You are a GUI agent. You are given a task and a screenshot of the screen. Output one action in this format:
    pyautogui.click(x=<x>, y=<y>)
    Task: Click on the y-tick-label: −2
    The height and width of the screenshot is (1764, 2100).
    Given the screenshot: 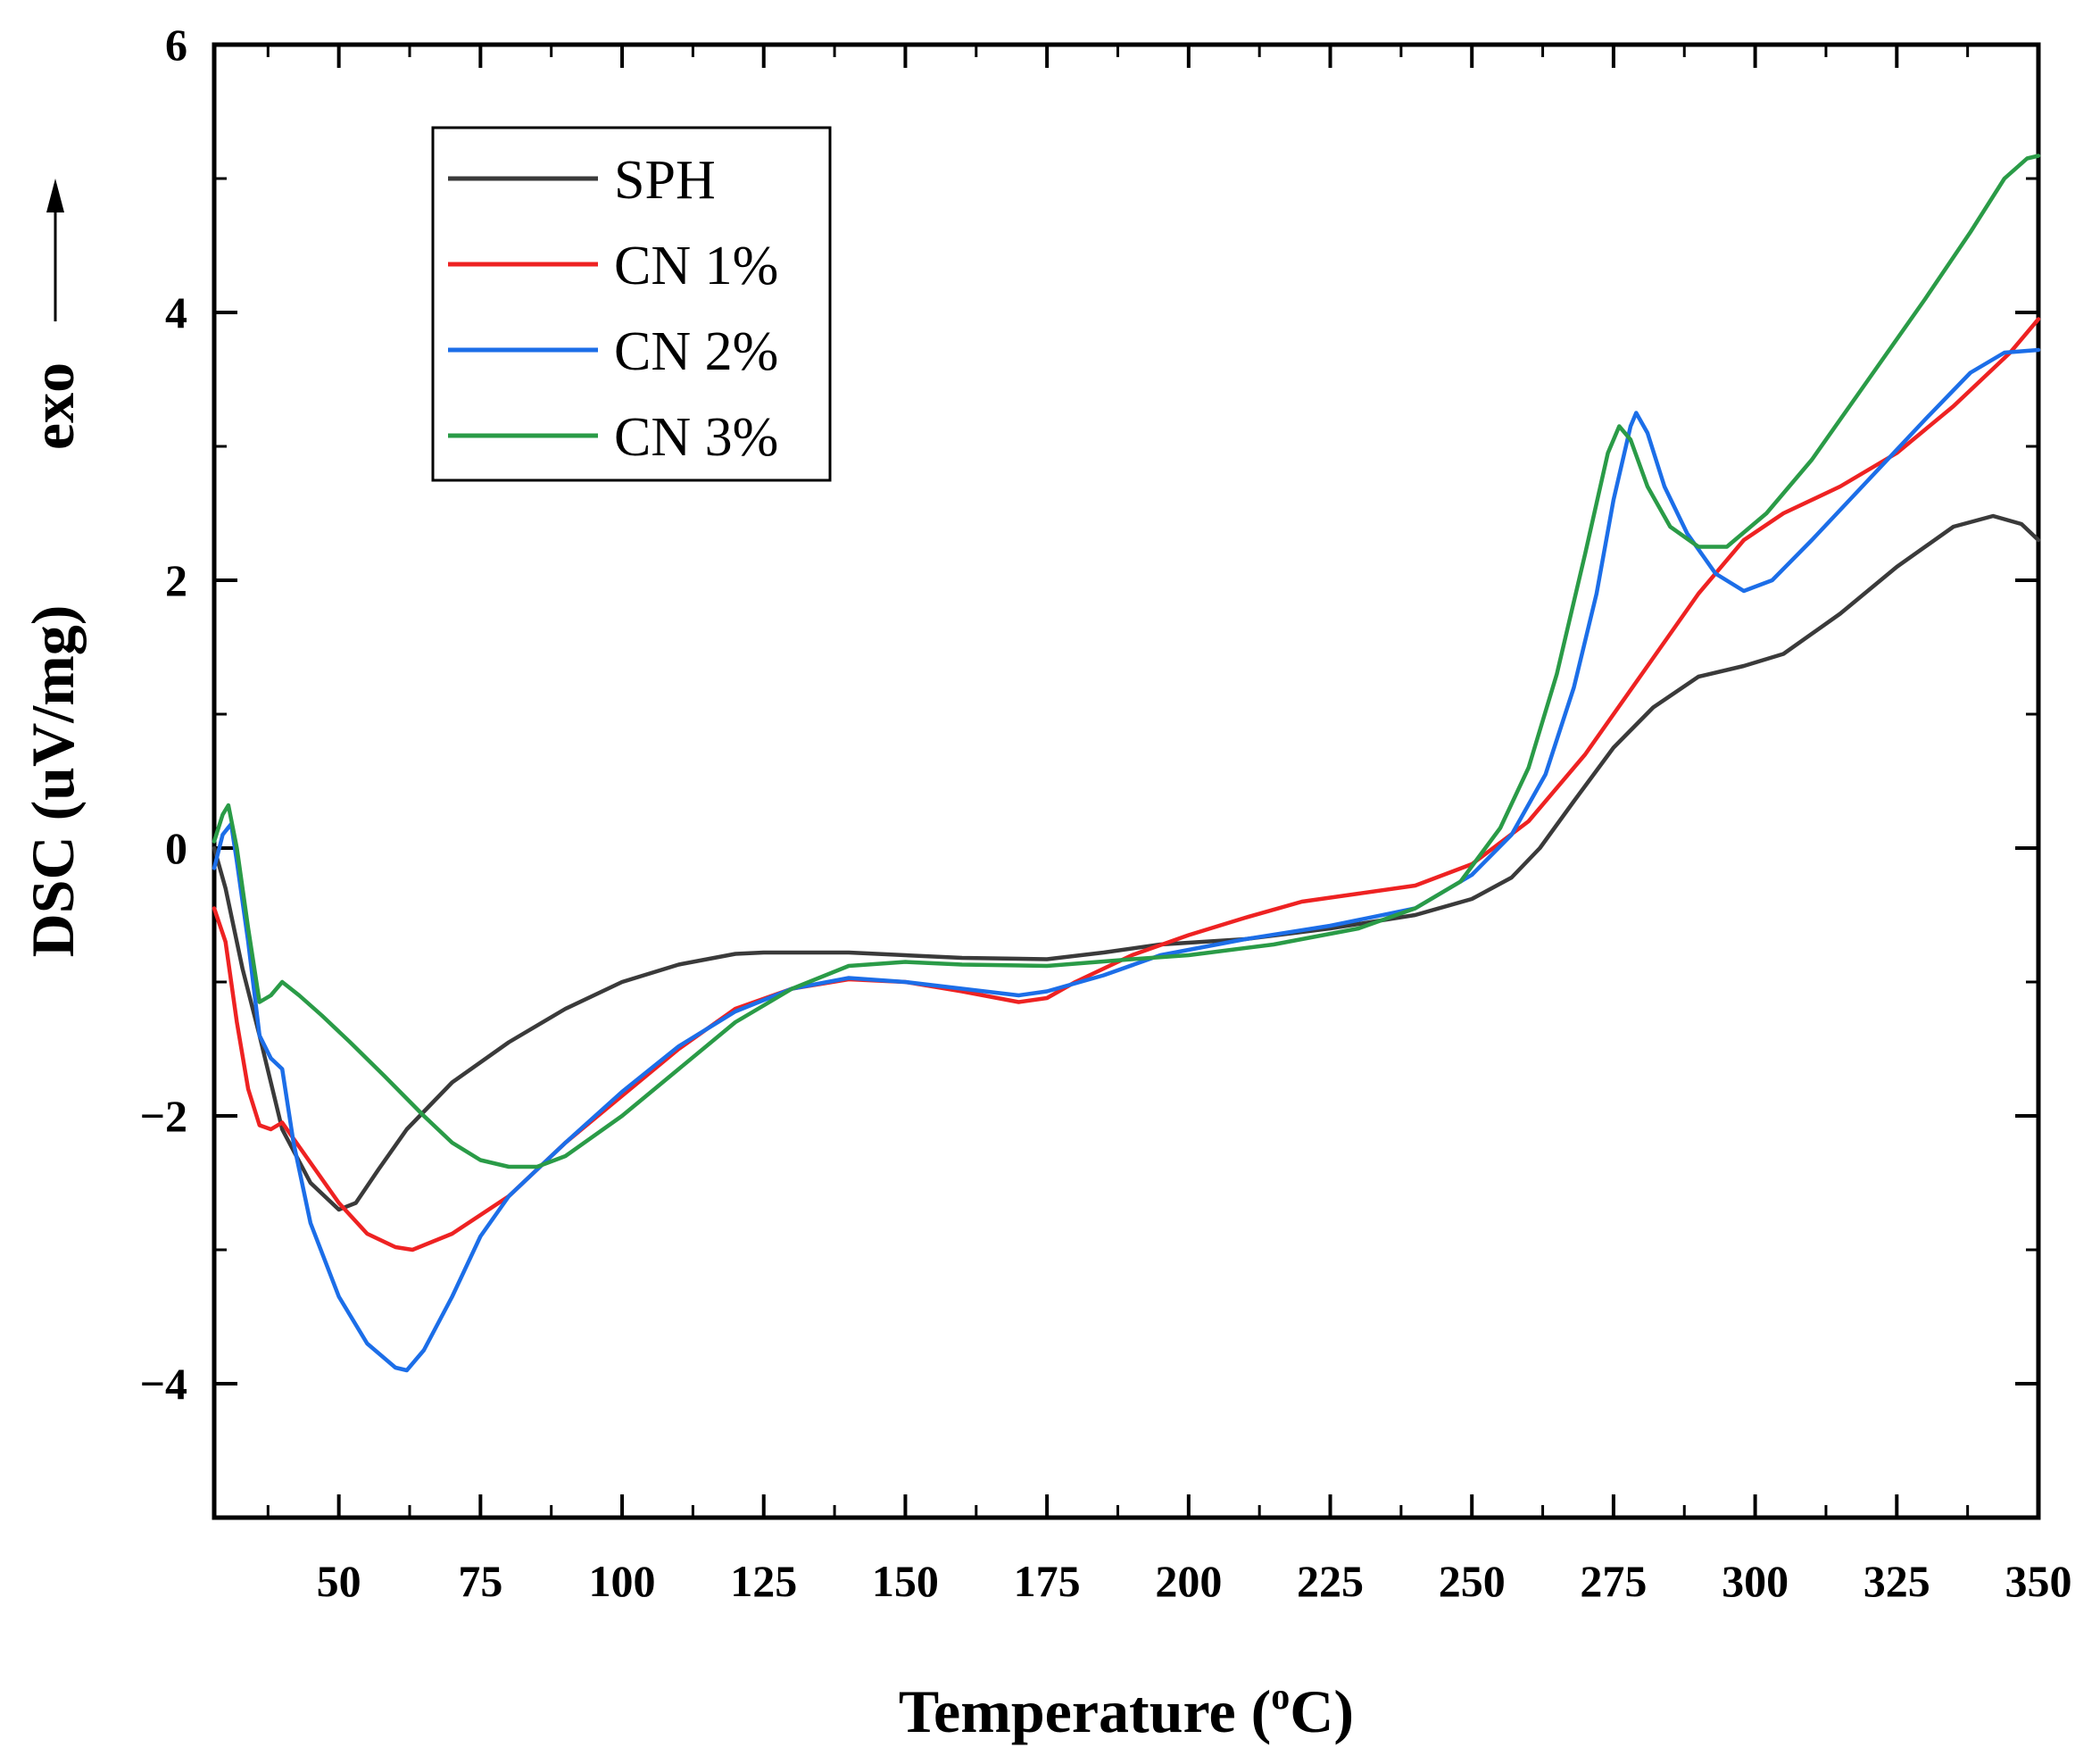 What is the action you would take?
    pyautogui.click(x=164, y=1116)
    